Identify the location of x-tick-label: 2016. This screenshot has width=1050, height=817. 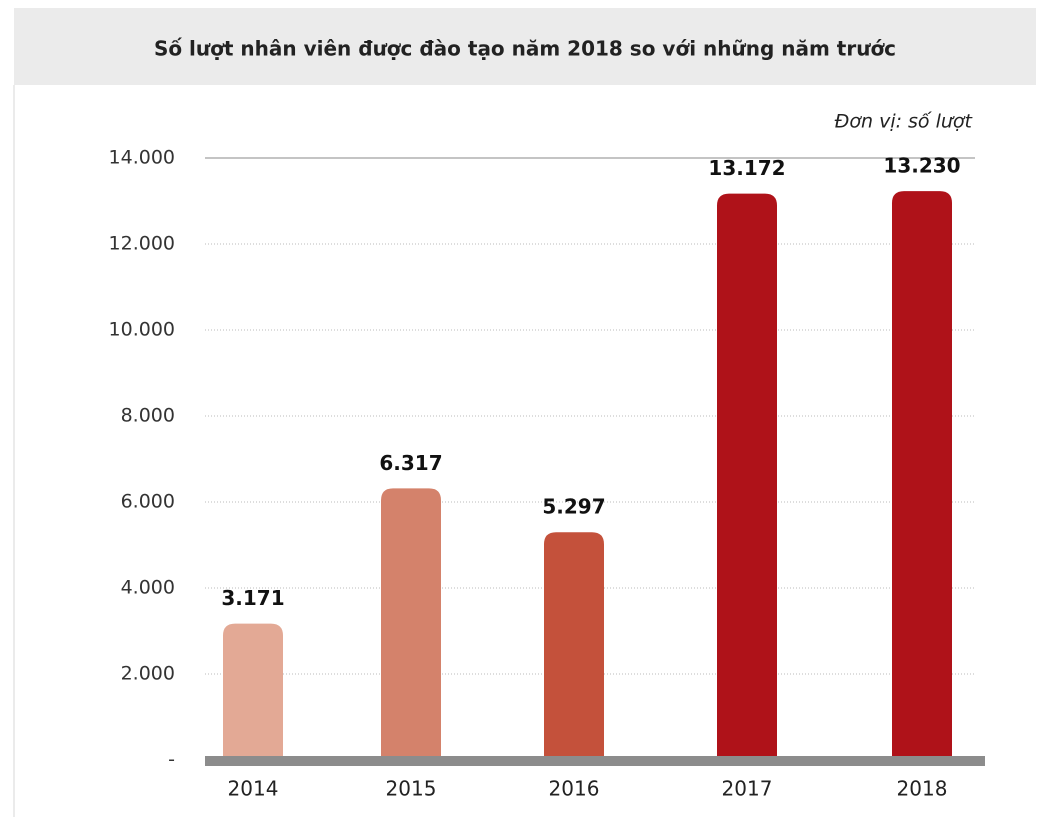
(574, 789).